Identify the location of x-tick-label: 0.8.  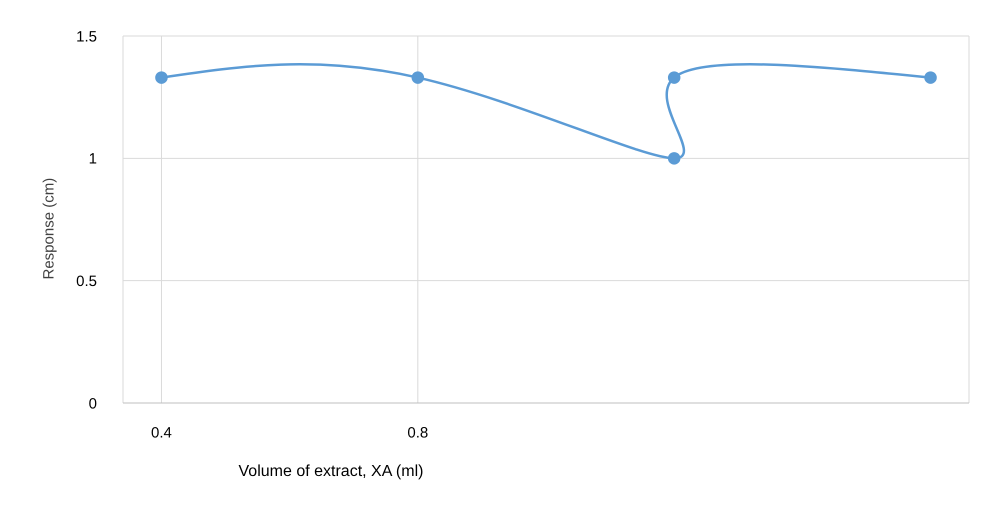
(417, 433).